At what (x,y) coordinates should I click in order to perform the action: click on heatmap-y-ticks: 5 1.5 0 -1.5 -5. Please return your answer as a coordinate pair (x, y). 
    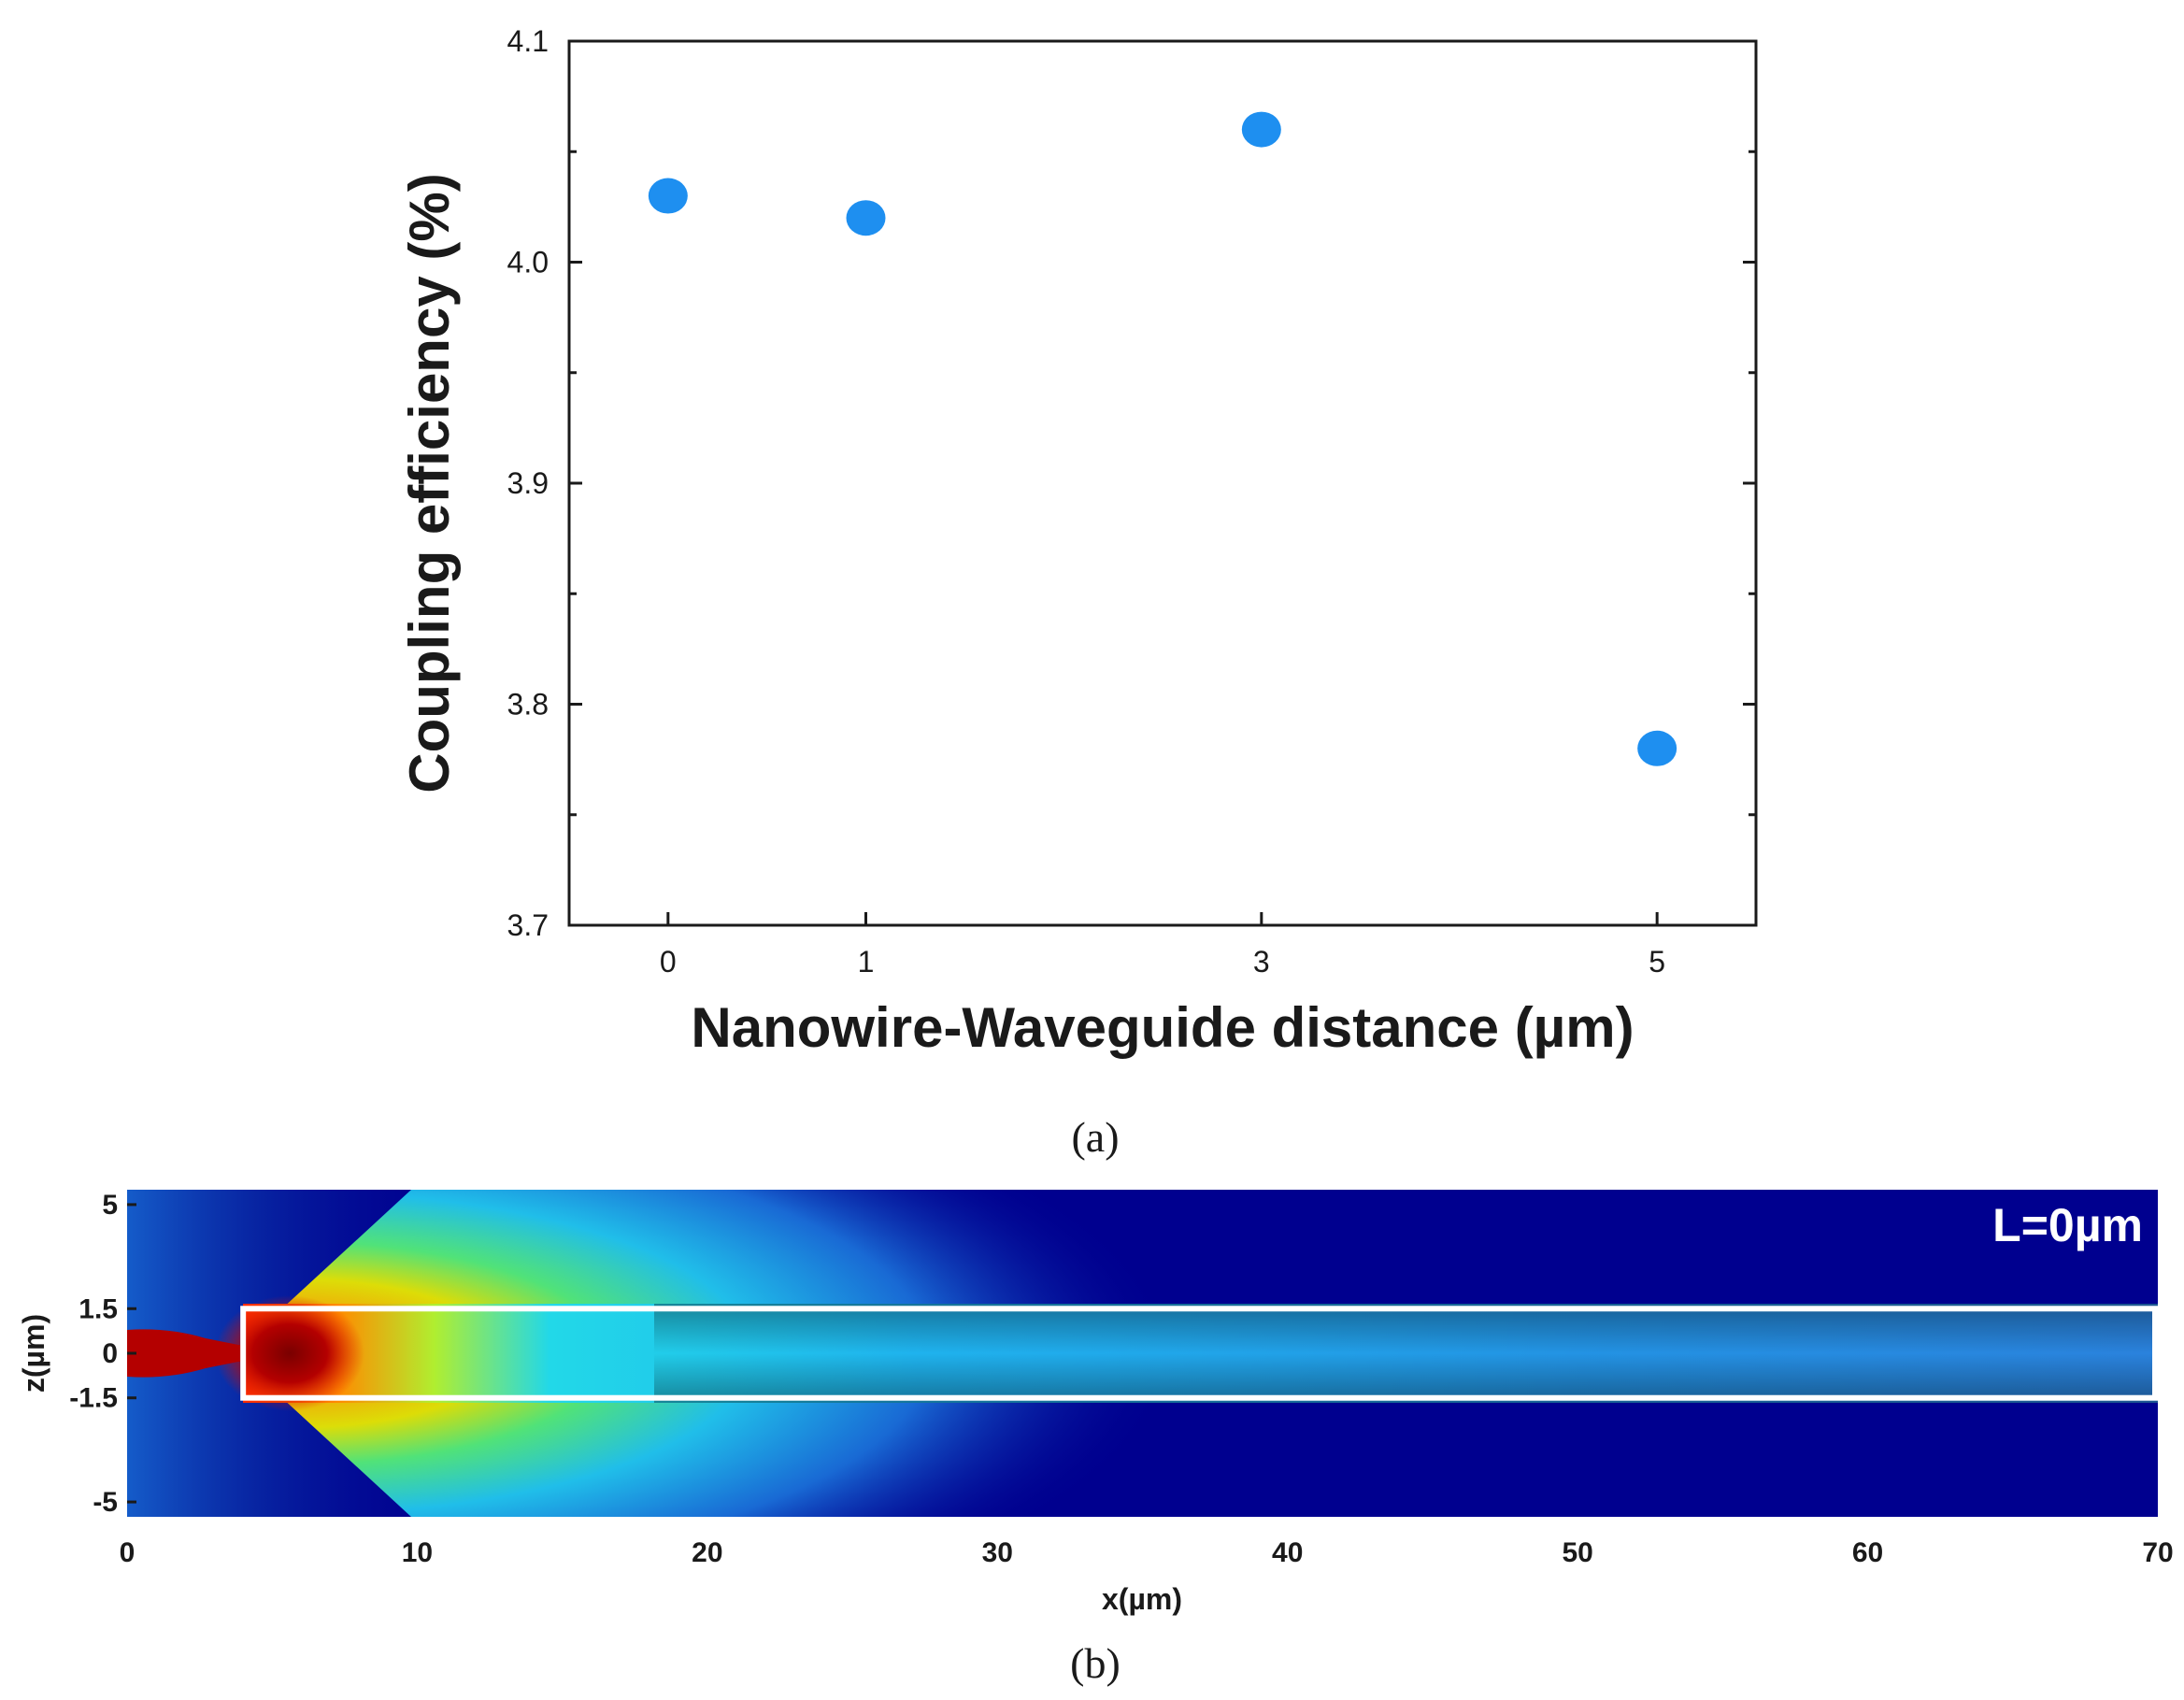
    Looking at the image, I should click on (102, 1354).